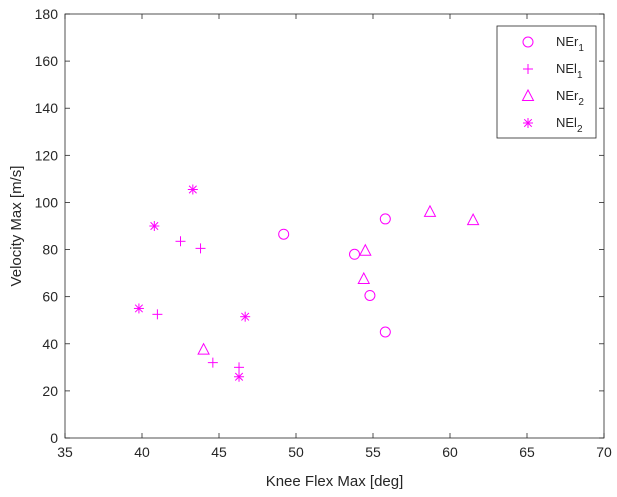 This screenshot has width=617, height=497. What do you see at coordinates (47, 202) in the screenshot?
I see `y-tick-label: 100` at bounding box center [47, 202].